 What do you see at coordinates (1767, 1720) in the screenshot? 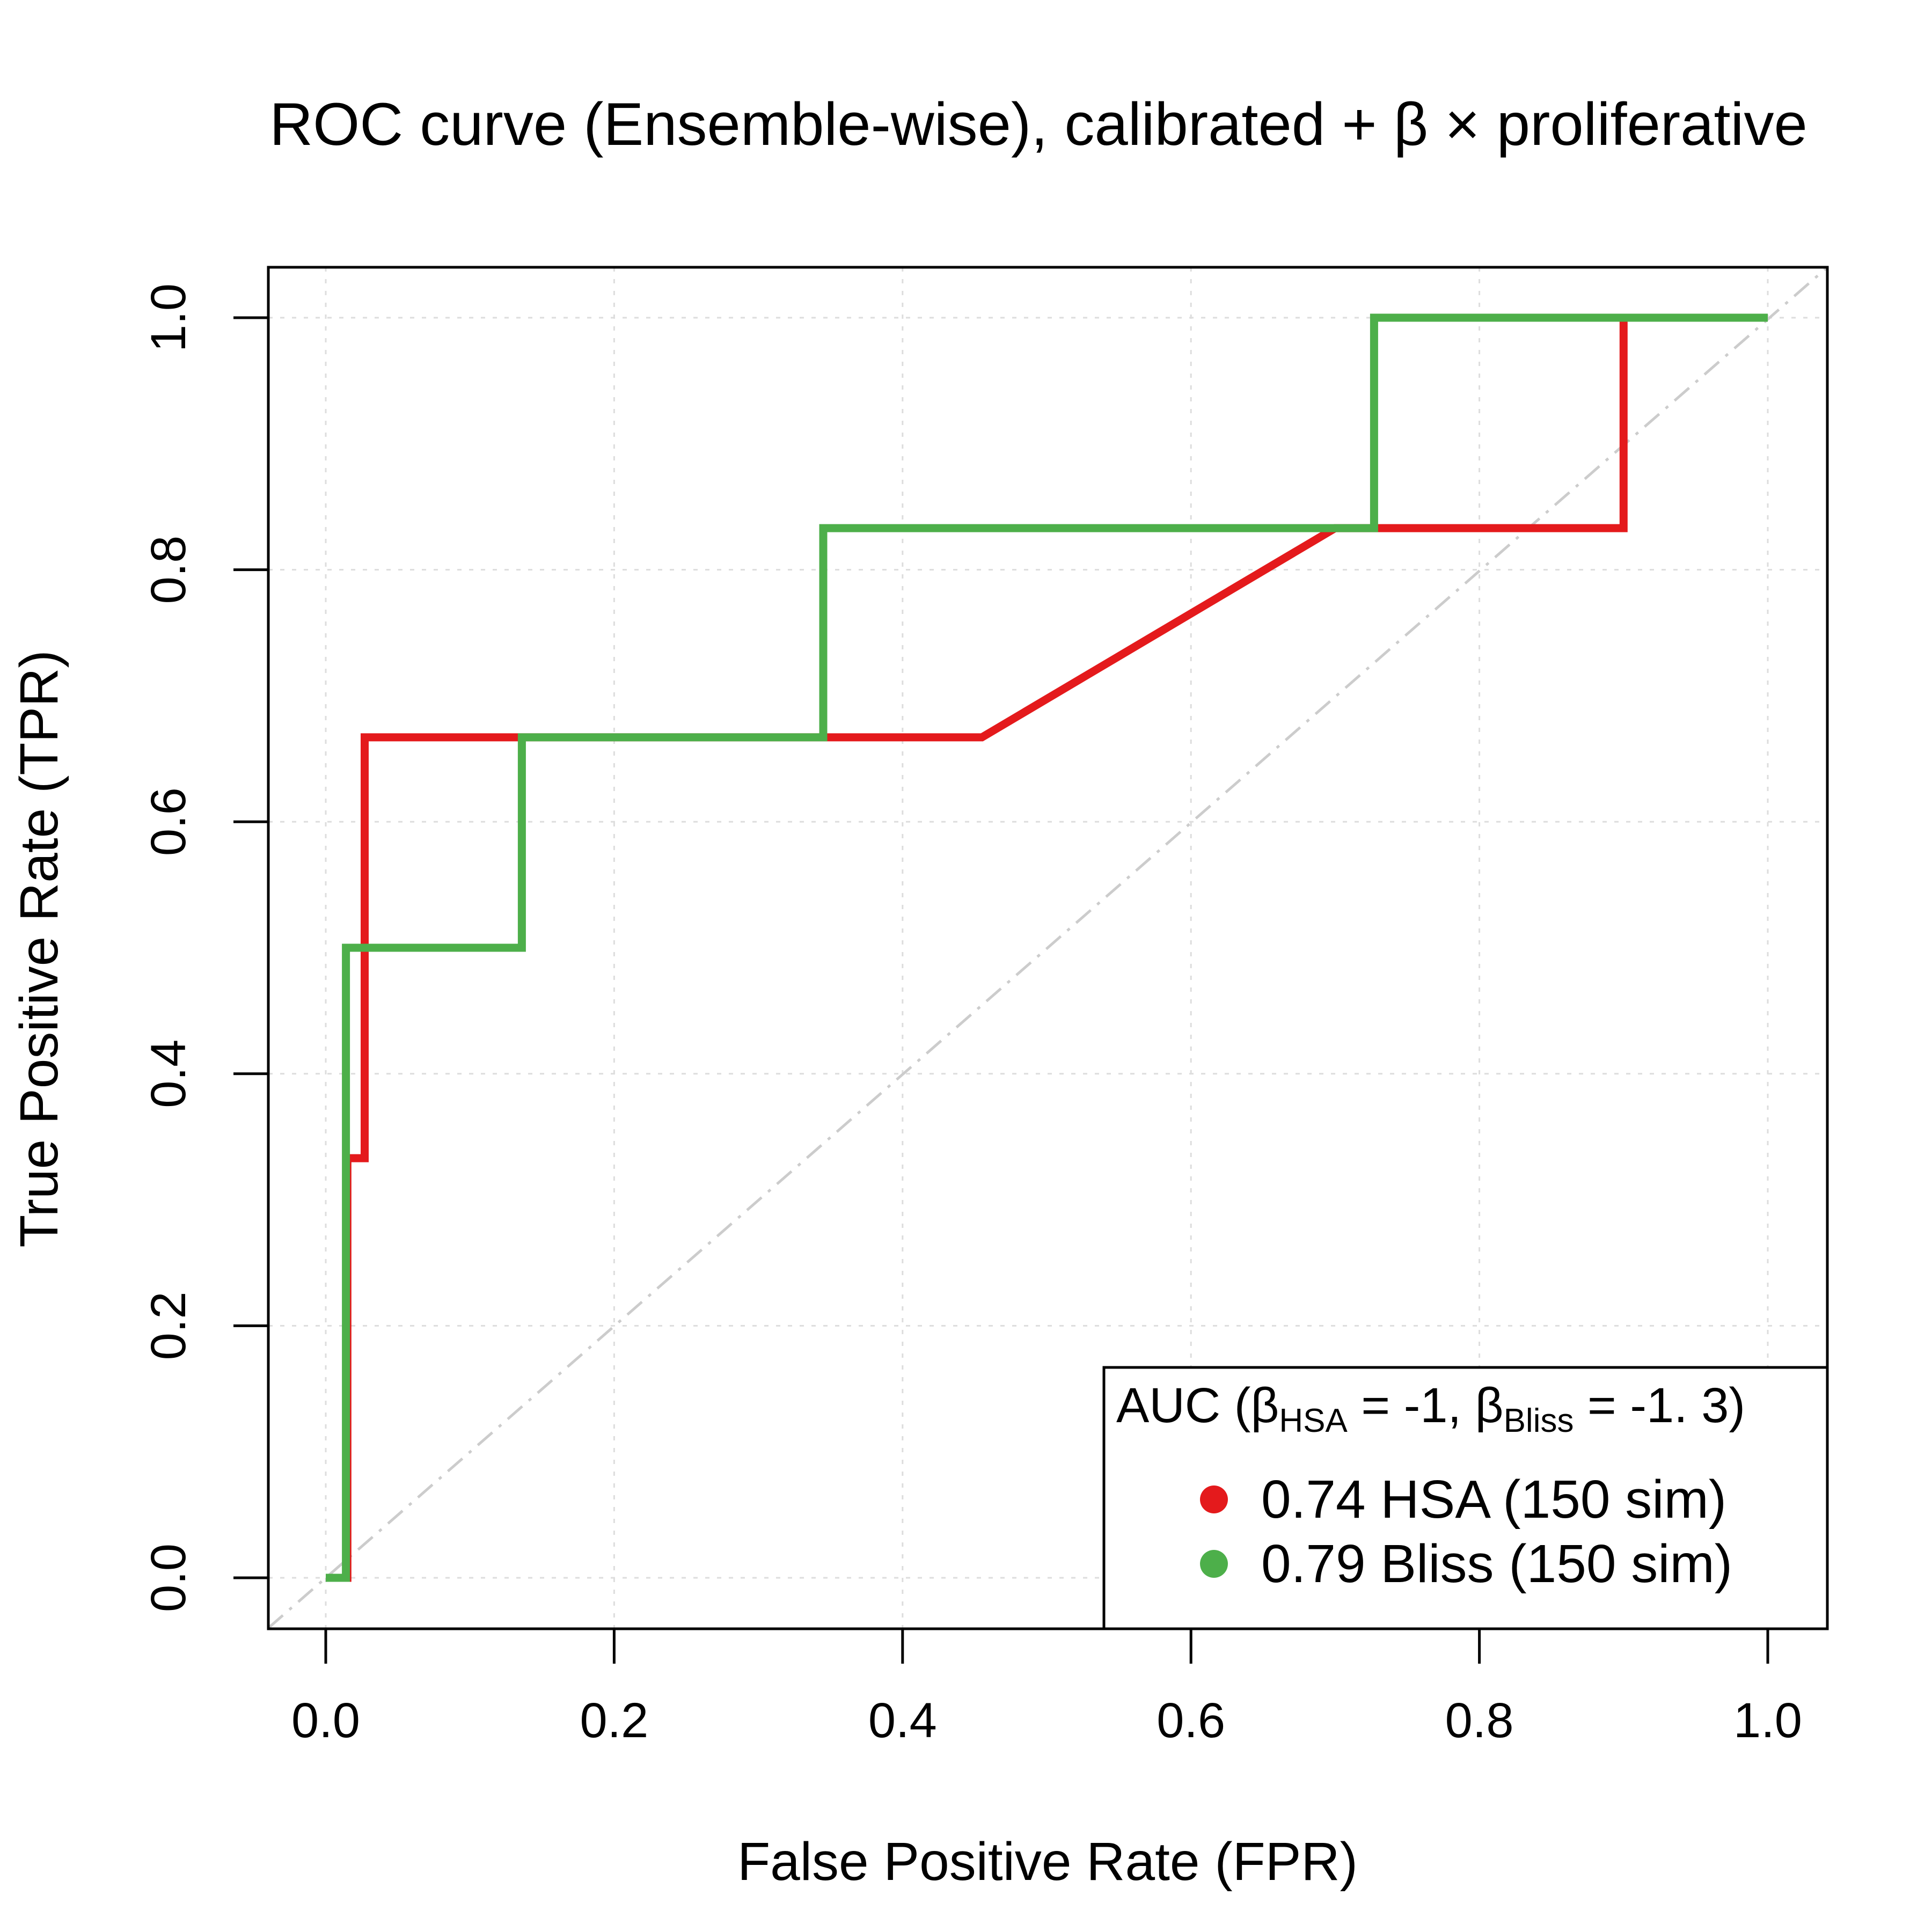
I see `x-tick-label: 1.0` at bounding box center [1767, 1720].